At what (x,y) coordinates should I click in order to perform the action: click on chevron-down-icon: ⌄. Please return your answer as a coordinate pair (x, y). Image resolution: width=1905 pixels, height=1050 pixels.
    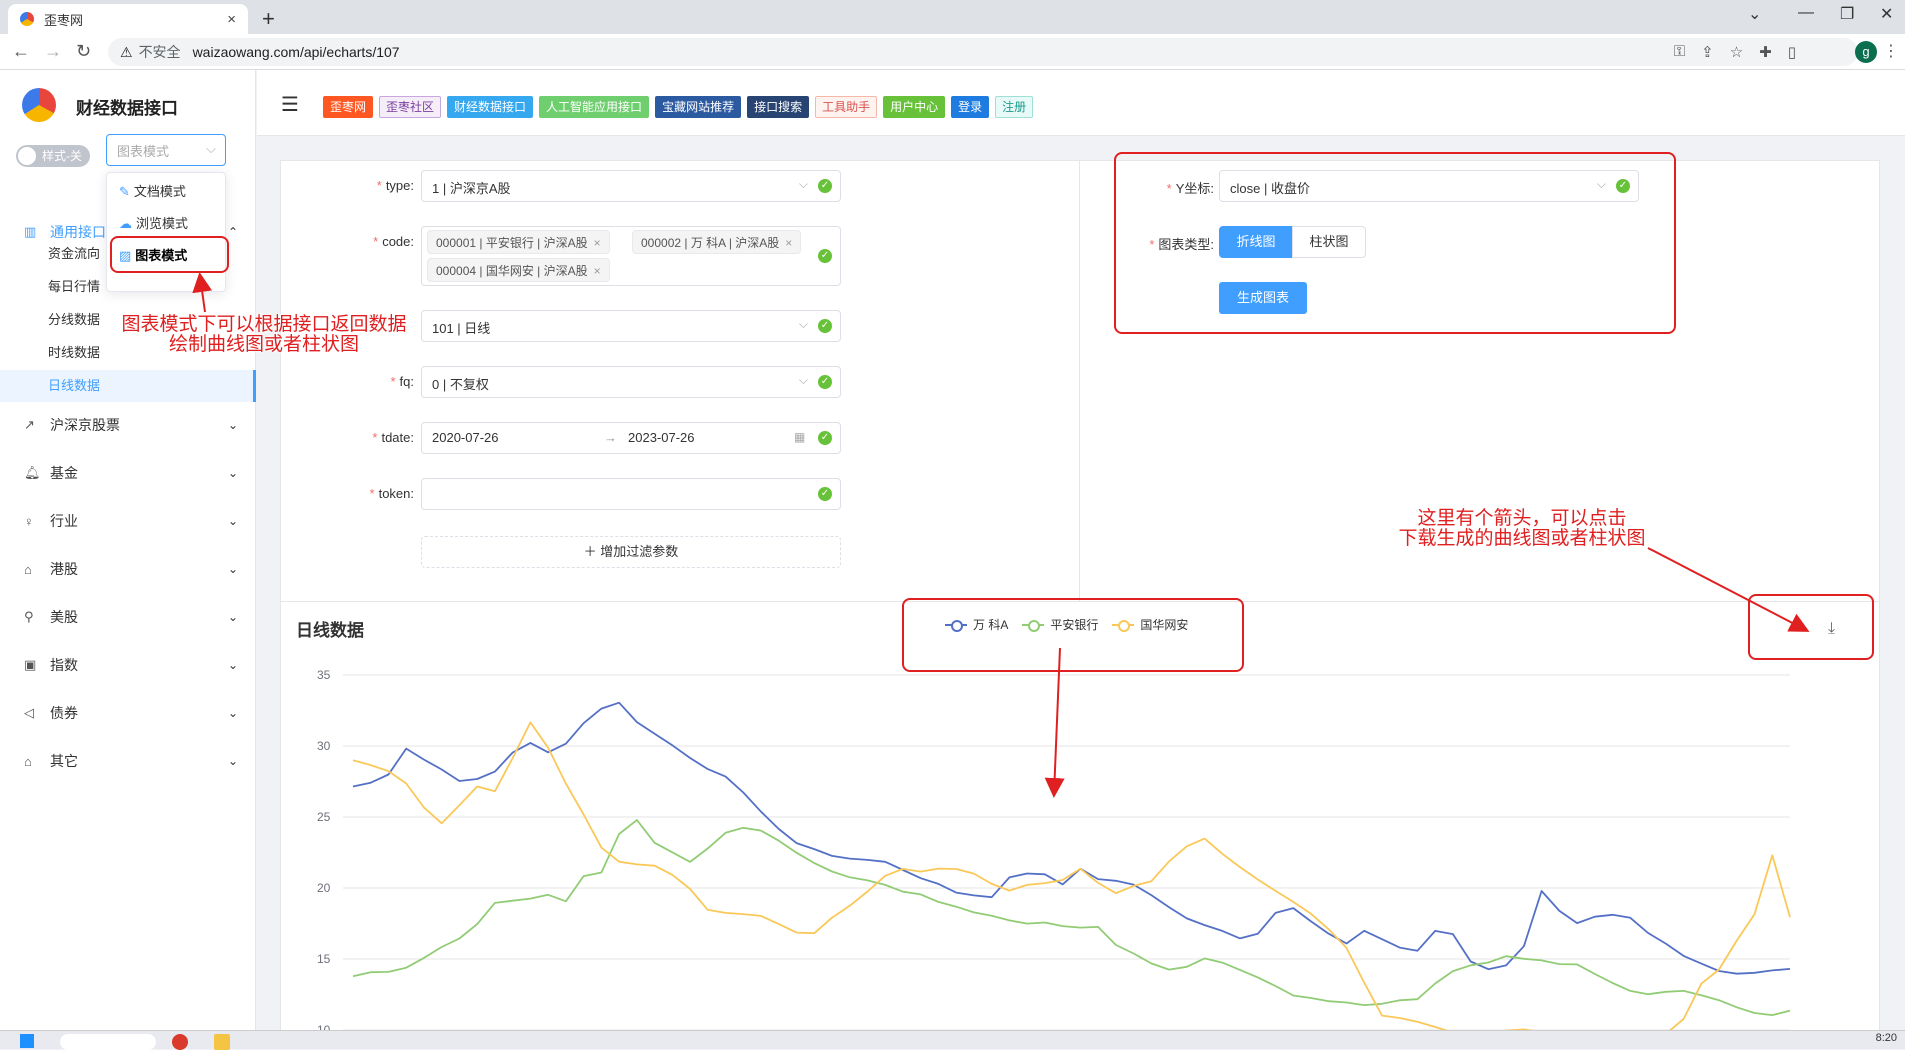
    Looking at the image, I should click on (232, 569).